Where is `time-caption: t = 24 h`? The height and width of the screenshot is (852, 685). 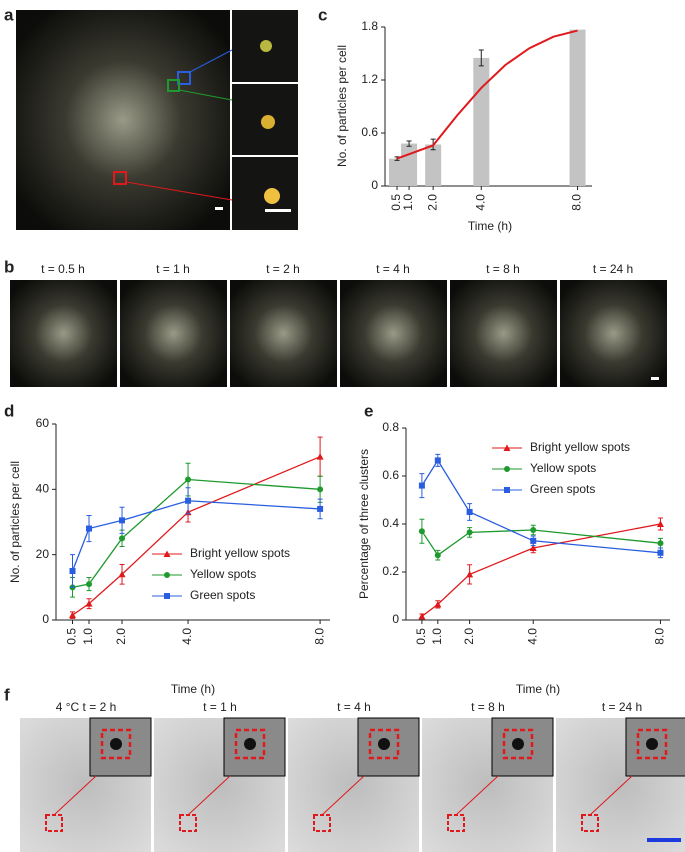
time-caption: t = 24 h is located at coordinates (622, 707).